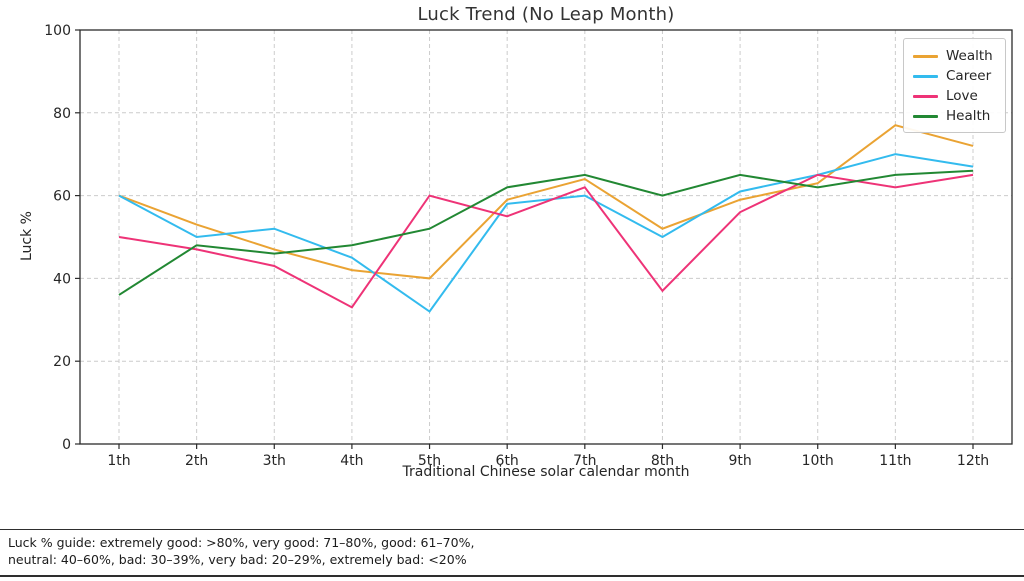 The height and width of the screenshot is (581, 1024). Describe the element at coordinates (512, 576) in the screenshot. I see `footer-divider-bottom` at that location.